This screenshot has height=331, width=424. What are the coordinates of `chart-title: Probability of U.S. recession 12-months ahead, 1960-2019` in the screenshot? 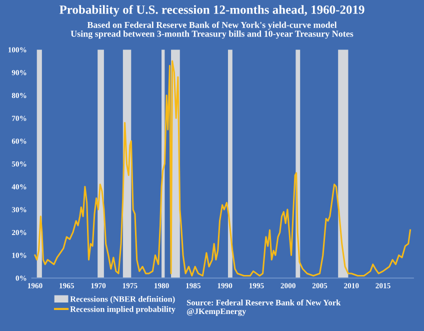 It's located at (211, 10).